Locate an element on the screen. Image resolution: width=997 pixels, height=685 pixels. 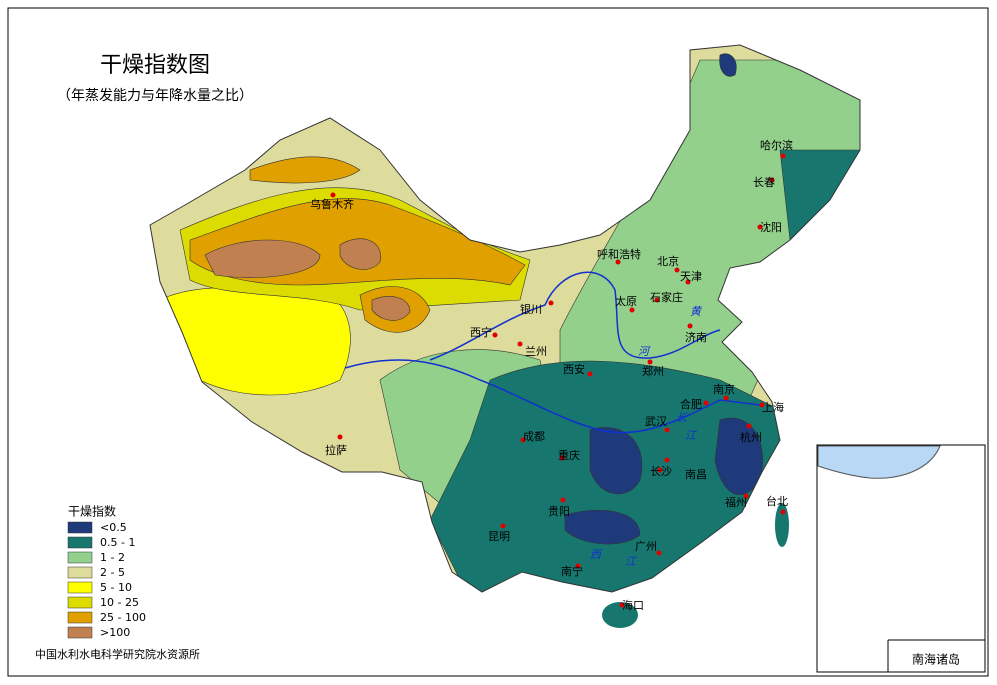
city-label: 南宁 is located at coordinates (572, 571).